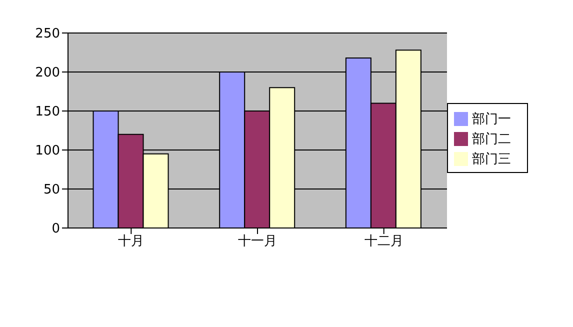  Describe the element at coordinates (491, 119) in the screenshot. I see `legend-label: 部门一` at that location.